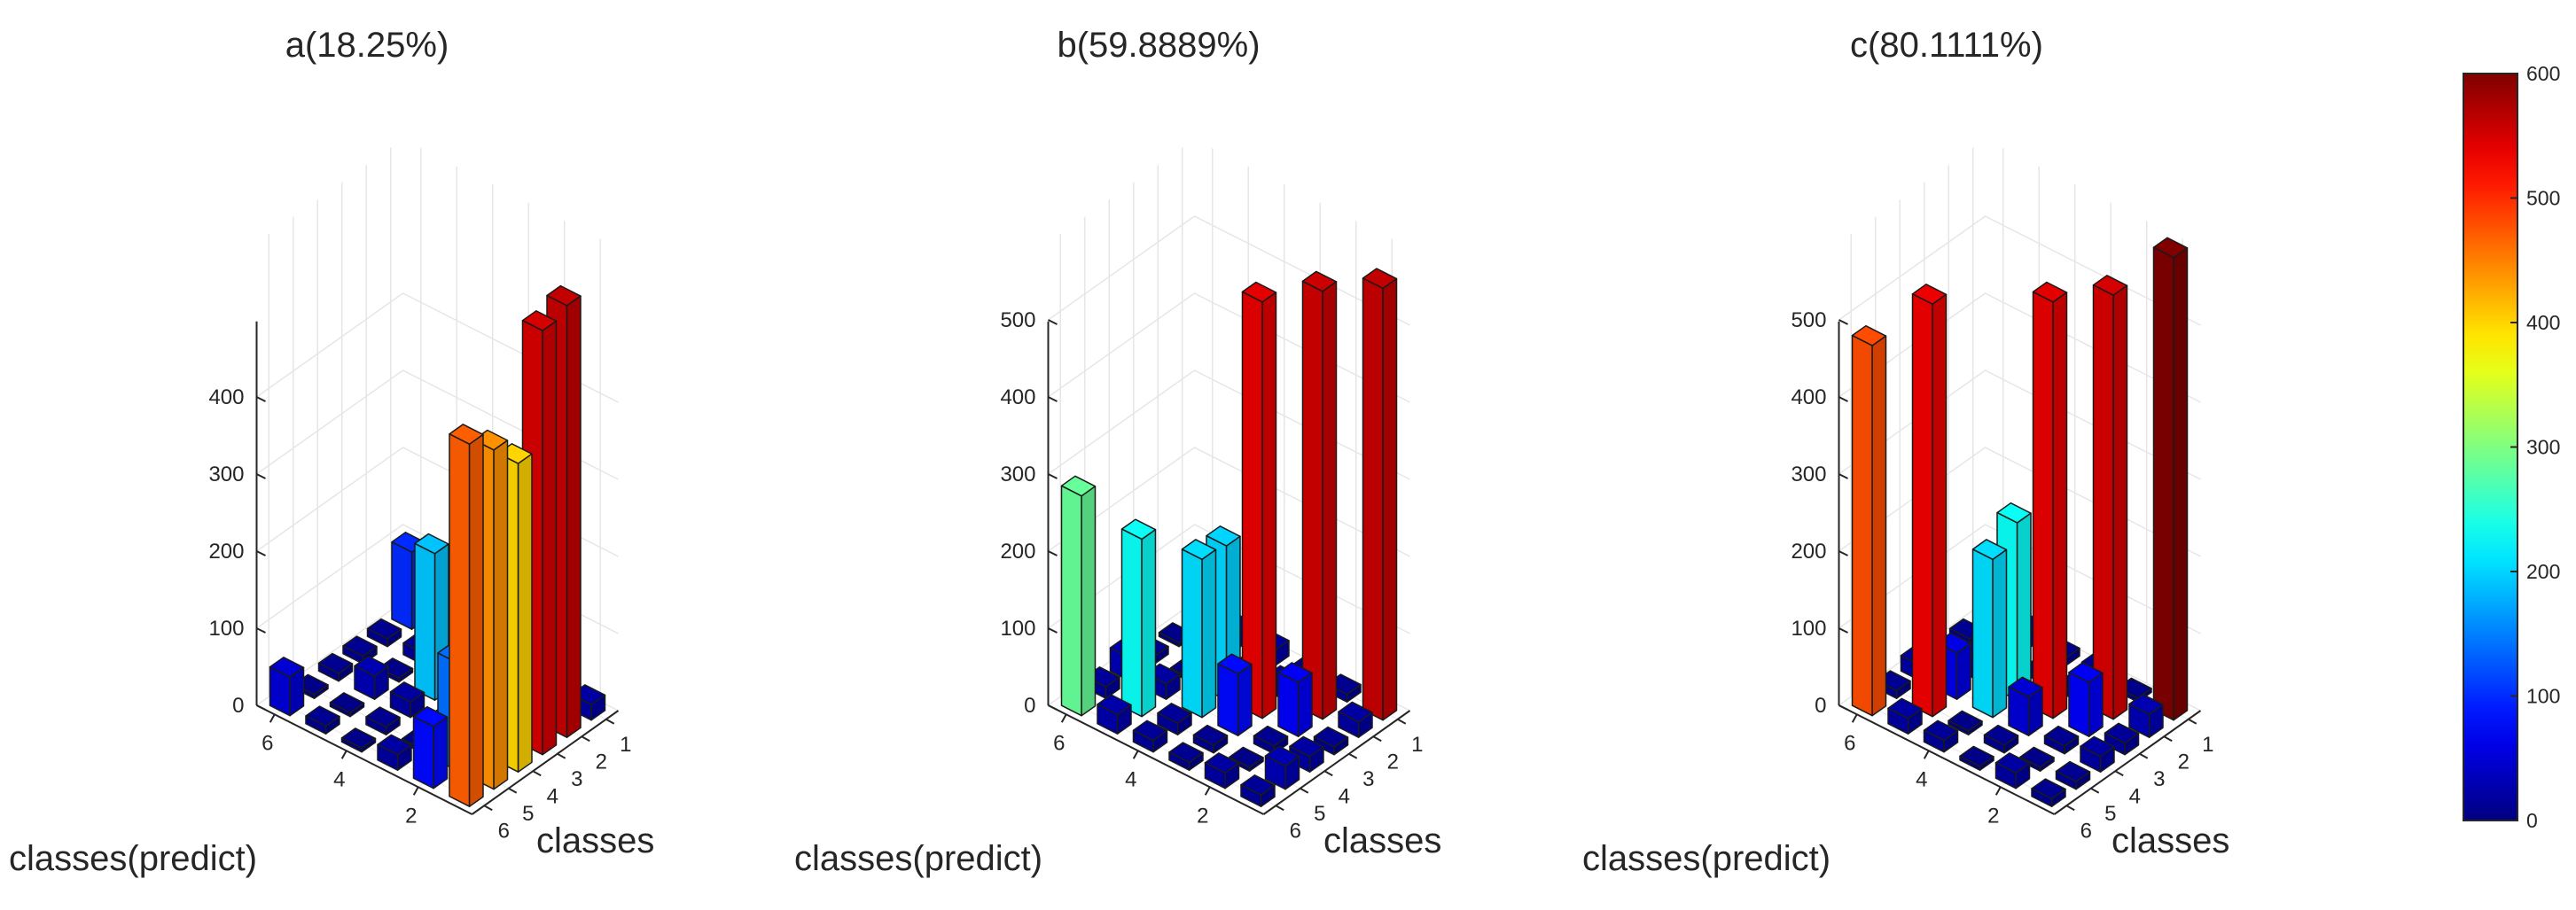 The height and width of the screenshot is (910, 2576). Describe the element at coordinates (226, 629) in the screenshot. I see `z-tick-label: 100` at that location.